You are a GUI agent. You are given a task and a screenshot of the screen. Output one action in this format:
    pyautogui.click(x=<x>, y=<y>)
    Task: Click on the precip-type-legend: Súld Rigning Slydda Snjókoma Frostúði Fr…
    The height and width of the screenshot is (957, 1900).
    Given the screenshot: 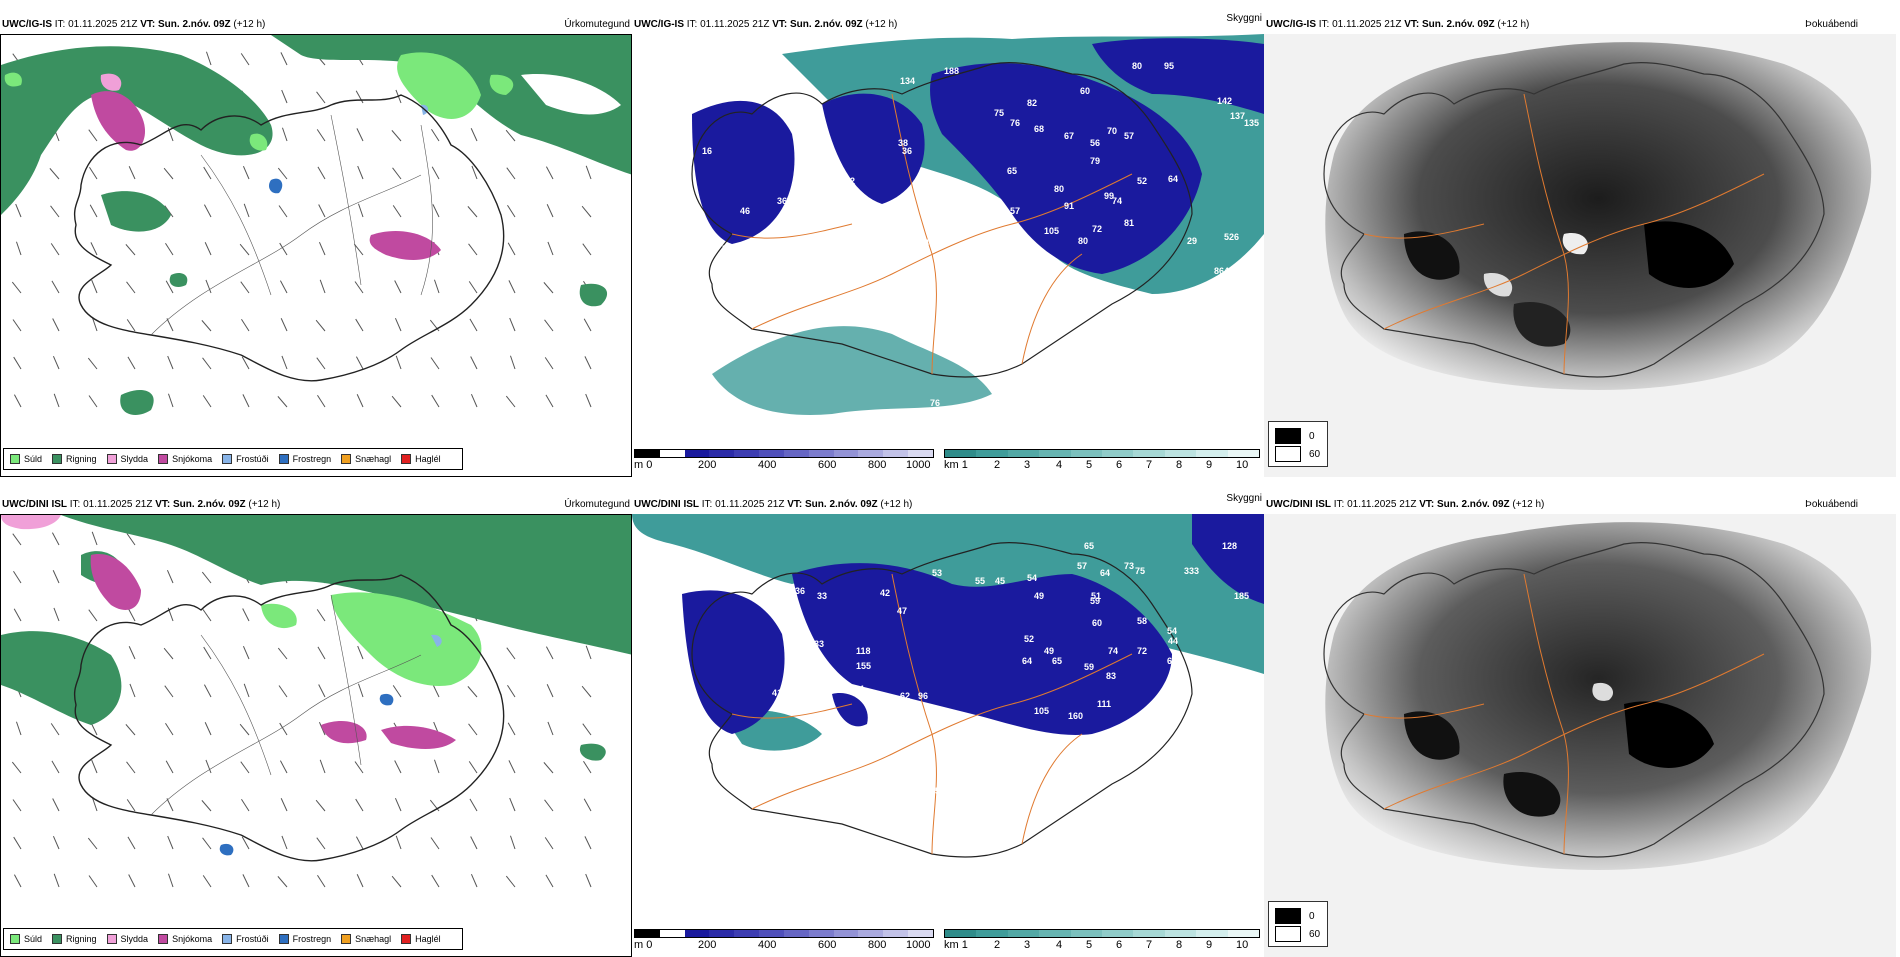 What is the action you would take?
    pyautogui.click(x=233, y=939)
    